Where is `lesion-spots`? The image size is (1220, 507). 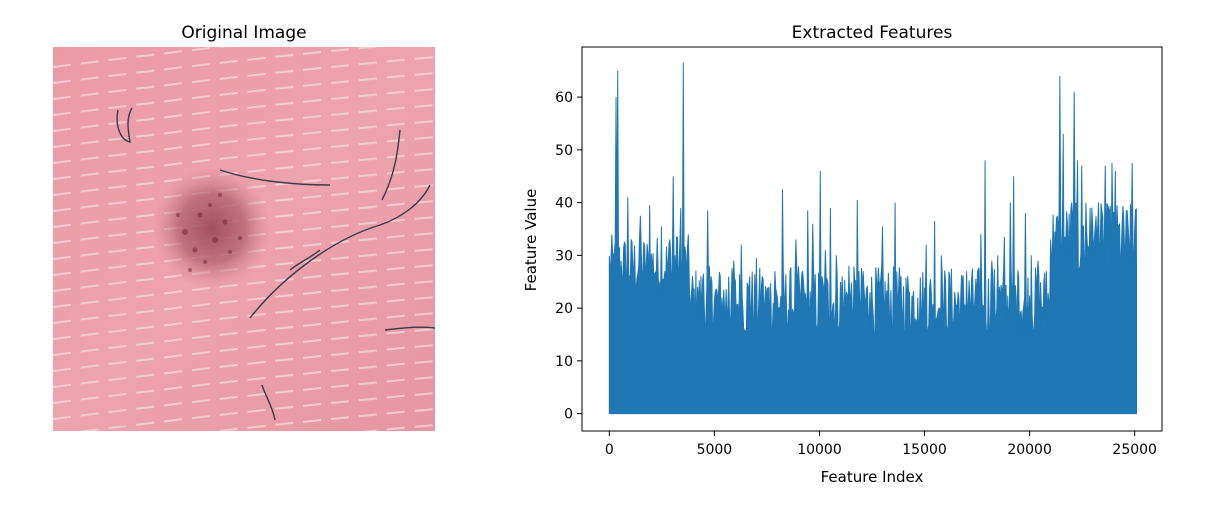 lesion-spots is located at coordinates (209, 232).